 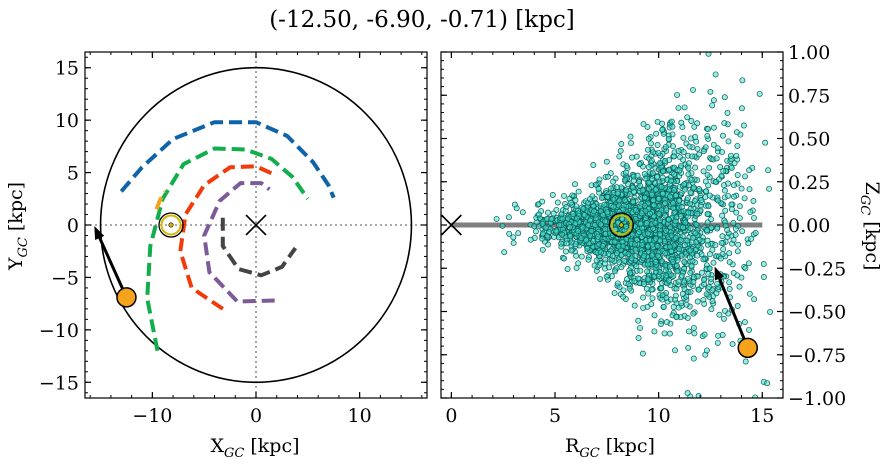 What do you see at coordinates (719, 273) in the screenshot?
I see `right-velocity-arrow-head` at bounding box center [719, 273].